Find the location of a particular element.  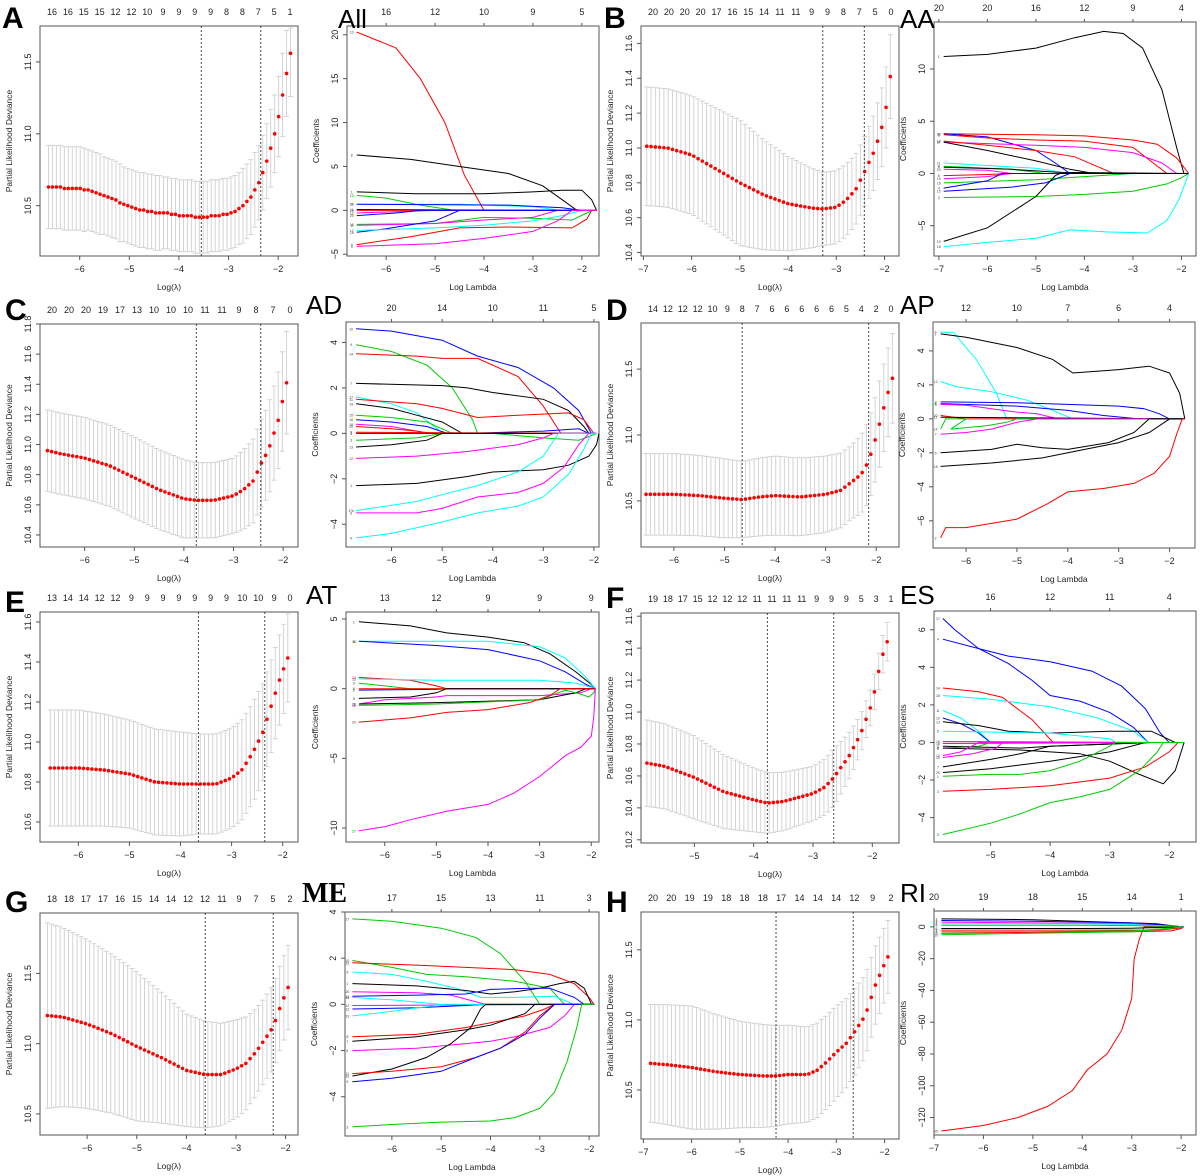

top-tick-label: 4 is located at coordinates (1169, 597).